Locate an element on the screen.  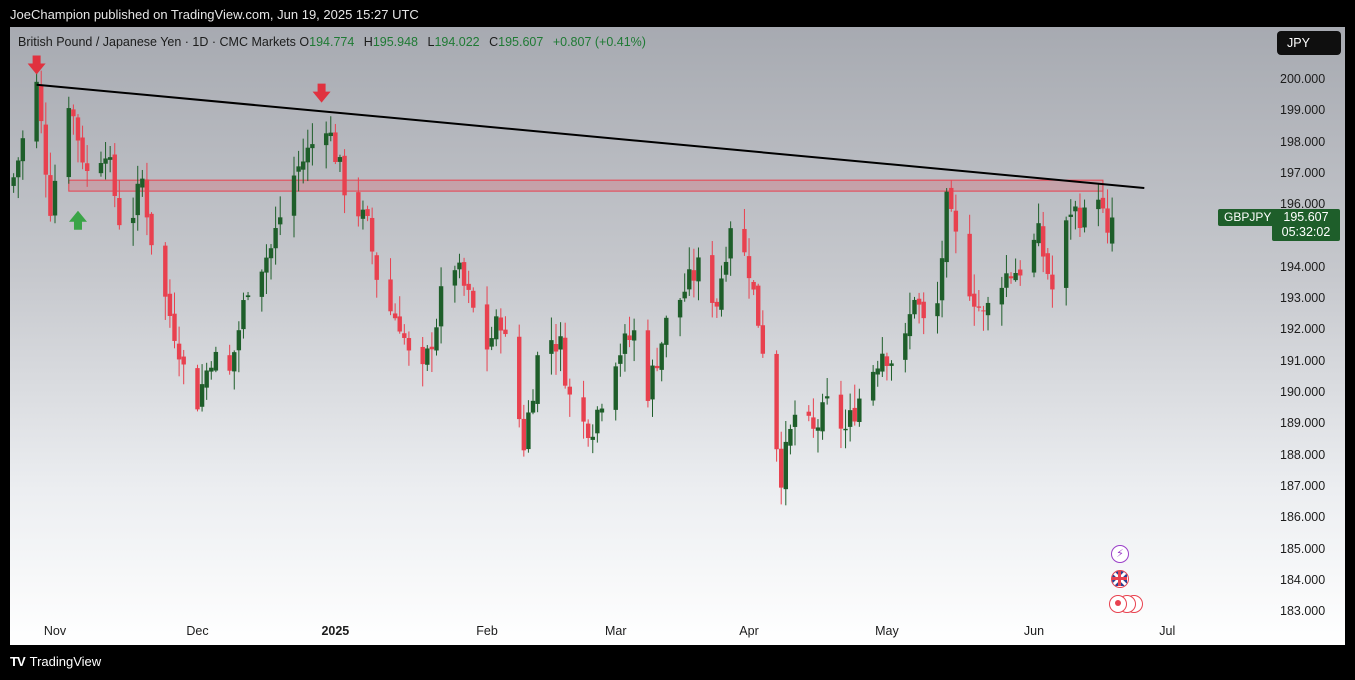
trendline is located at coordinates (590, 136).